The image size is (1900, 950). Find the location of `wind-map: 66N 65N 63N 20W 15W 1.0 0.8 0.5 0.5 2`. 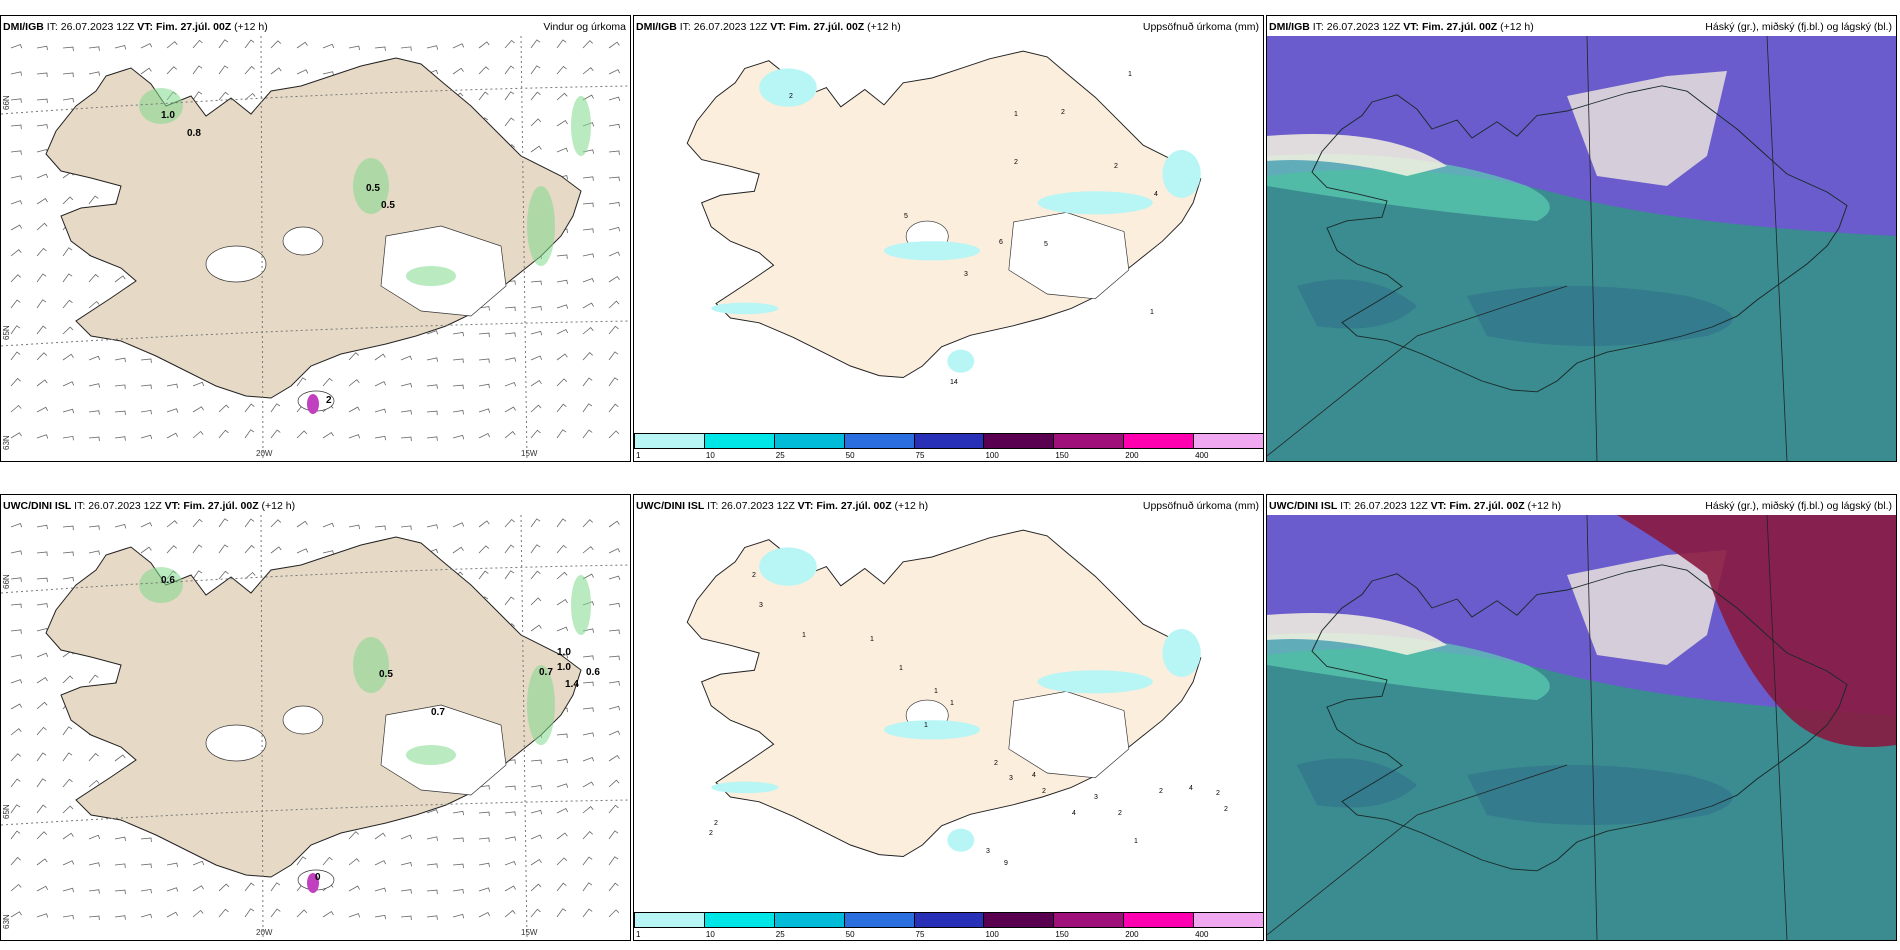

wind-map: 66N 65N 63N 20W 15W 1.0 0.8 0.5 0.5 2 is located at coordinates (315, 248).